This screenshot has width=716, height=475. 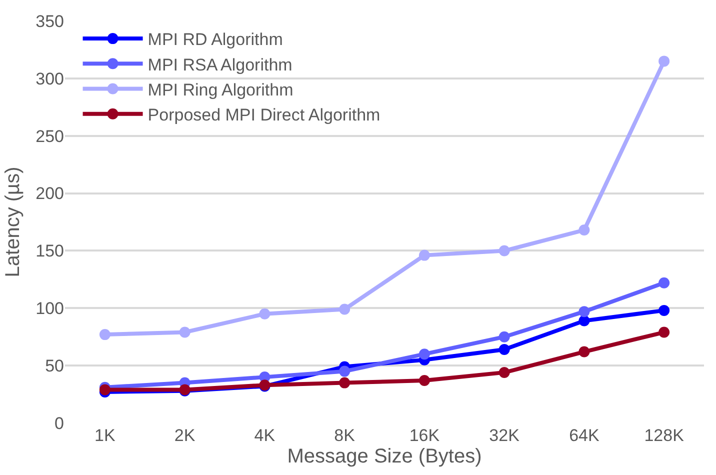 What do you see at coordinates (384, 457) in the screenshot?
I see `x-axis-title: Message Size (Bytes)` at bounding box center [384, 457].